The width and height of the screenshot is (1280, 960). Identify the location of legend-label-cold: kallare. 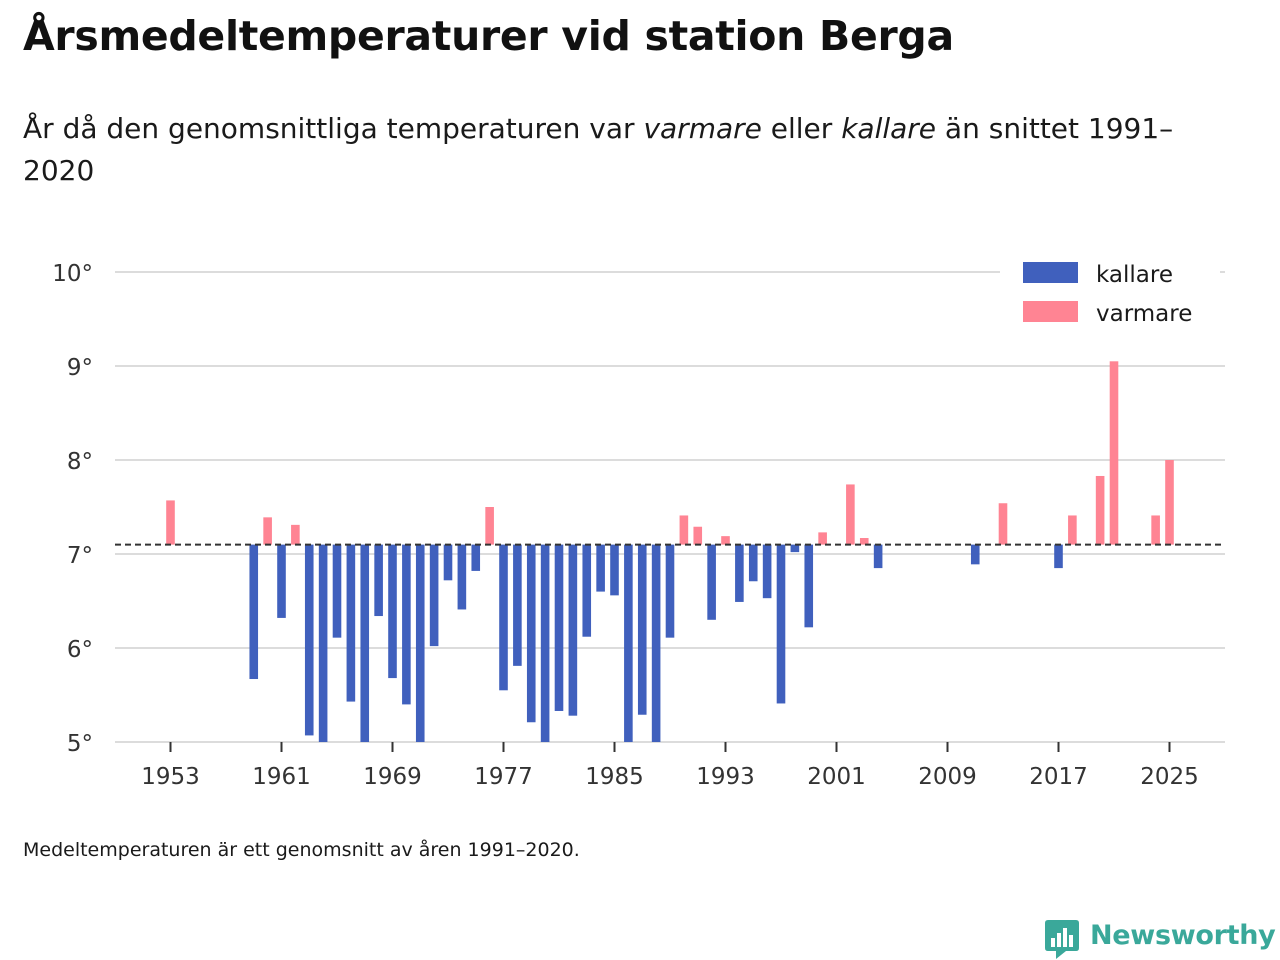
(1134, 275).